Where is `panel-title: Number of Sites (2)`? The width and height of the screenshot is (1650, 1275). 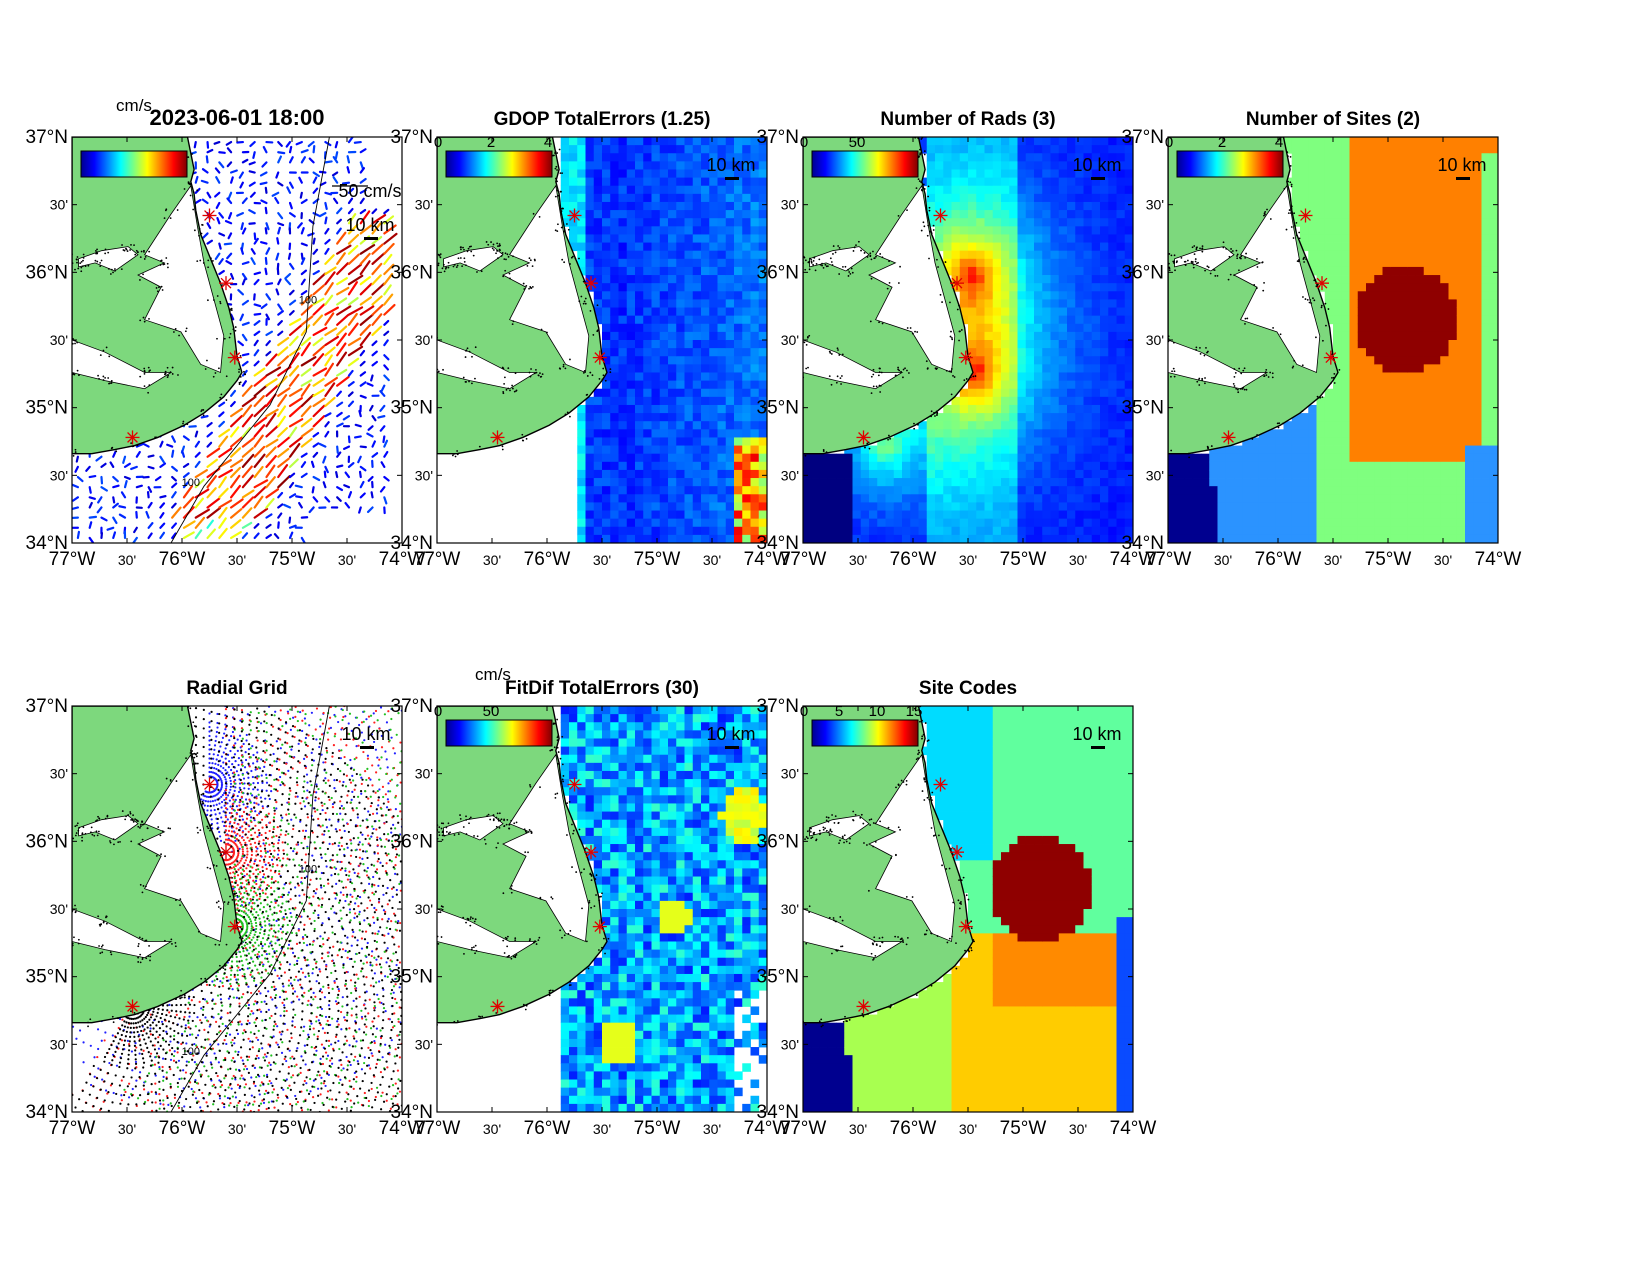
panel-title: Number of Sites (2) is located at coordinates (1333, 119).